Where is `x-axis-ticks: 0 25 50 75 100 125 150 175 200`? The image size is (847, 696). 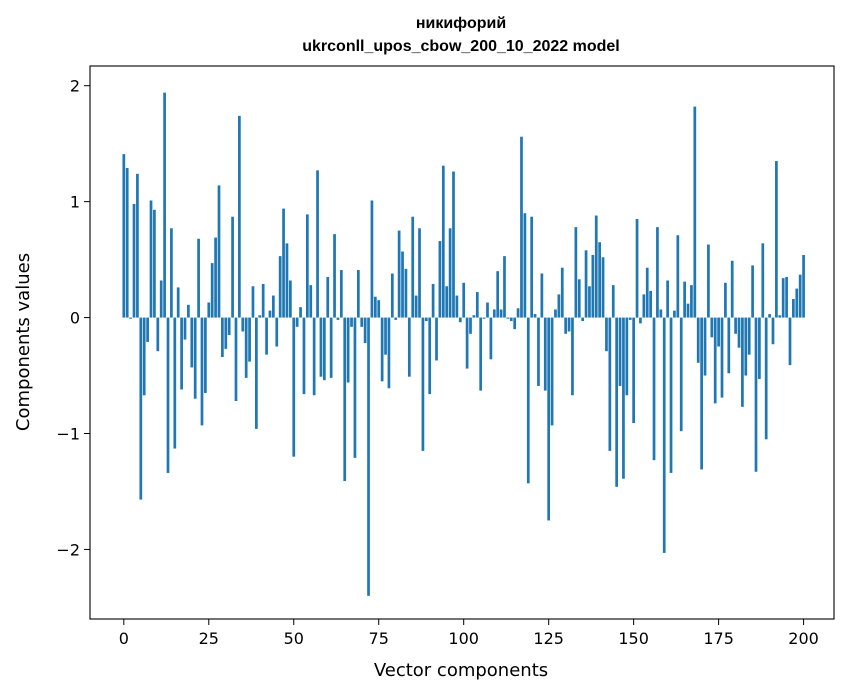 x-axis-ticks: 0 25 50 75 100 125 150 175 200 is located at coordinates (469, 633).